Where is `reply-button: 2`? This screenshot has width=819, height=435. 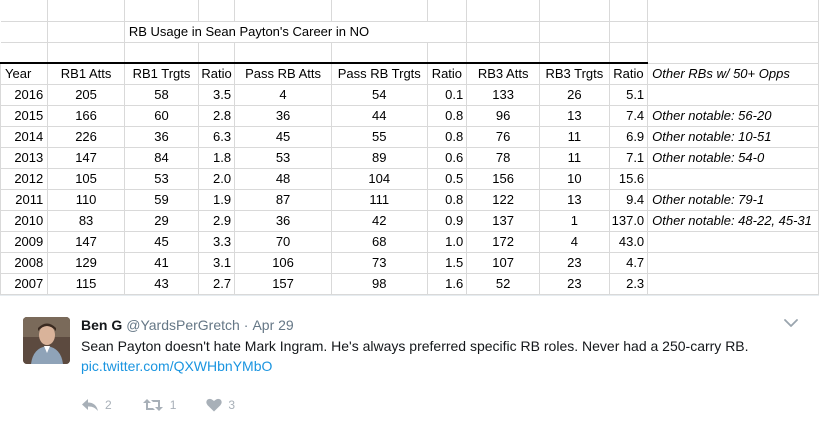 reply-button: 2 is located at coordinates (96, 405).